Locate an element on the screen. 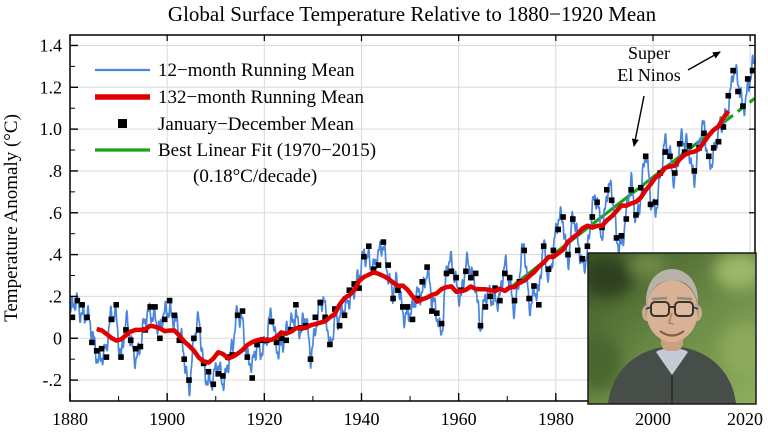 The height and width of the screenshot is (446, 768). y-tick-label: -.2 is located at coordinates (53, 380).